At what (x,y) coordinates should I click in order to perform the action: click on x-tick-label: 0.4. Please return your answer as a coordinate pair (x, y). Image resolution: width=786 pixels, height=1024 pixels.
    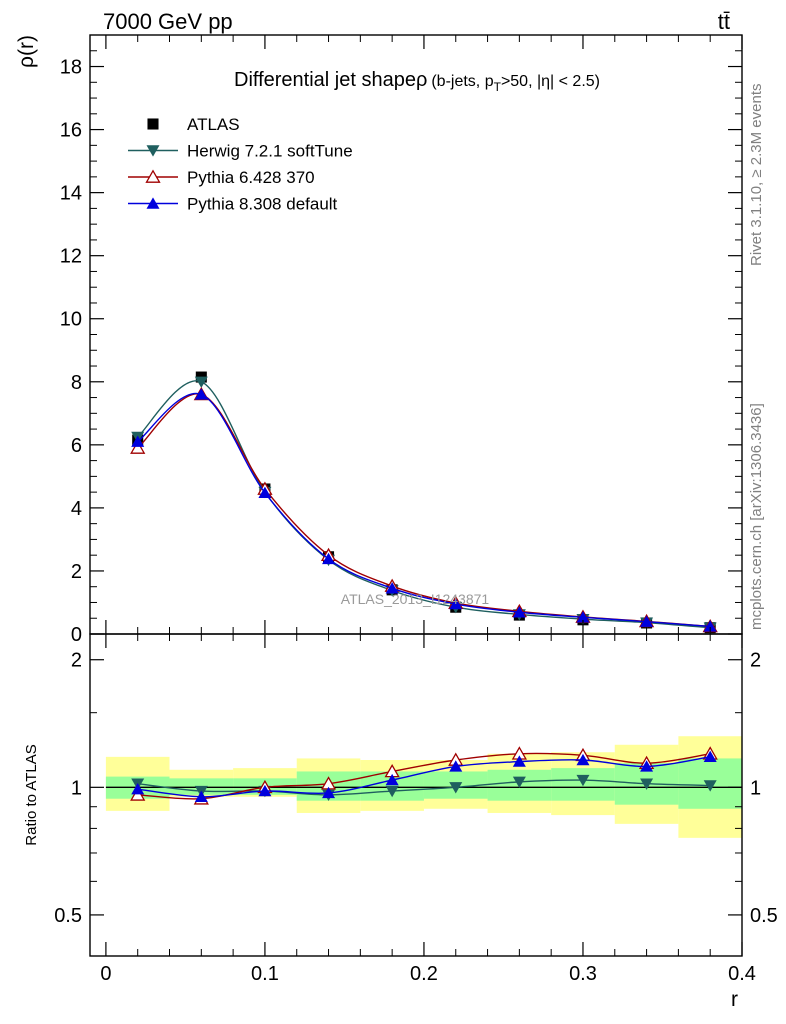
    Looking at the image, I should click on (742, 974).